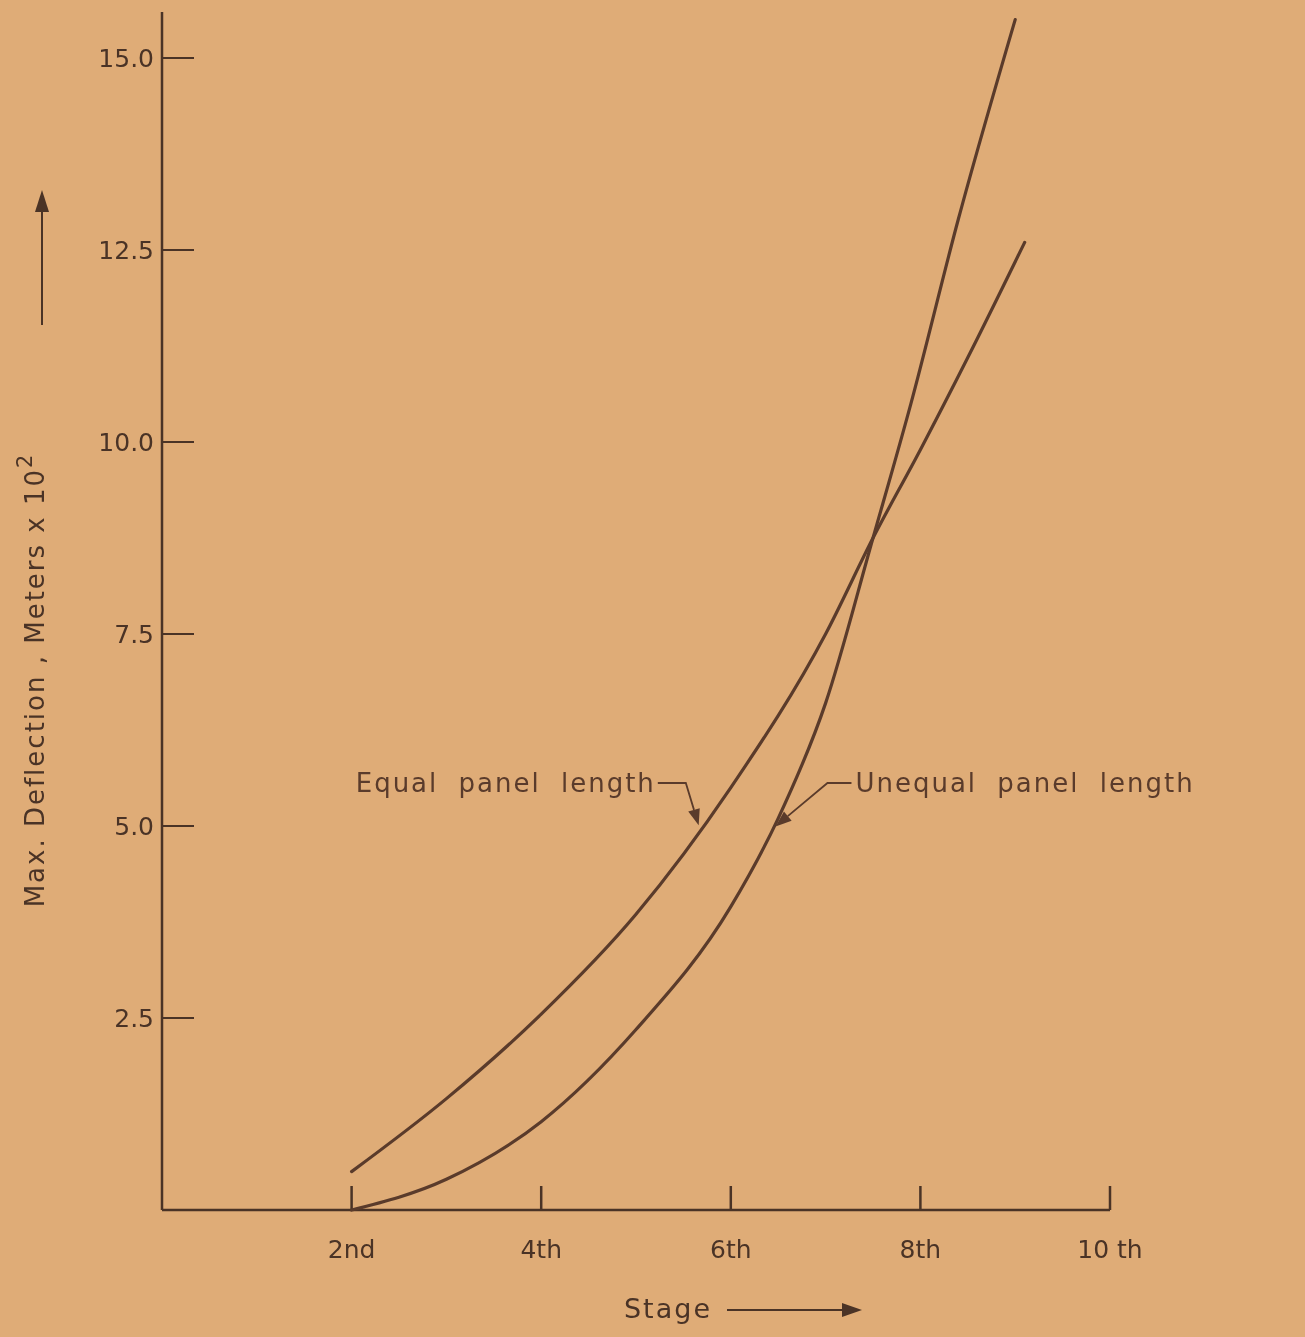  Describe the element at coordinates (1110, 1249) in the screenshot. I see `x-tick-label: 10 th` at that location.